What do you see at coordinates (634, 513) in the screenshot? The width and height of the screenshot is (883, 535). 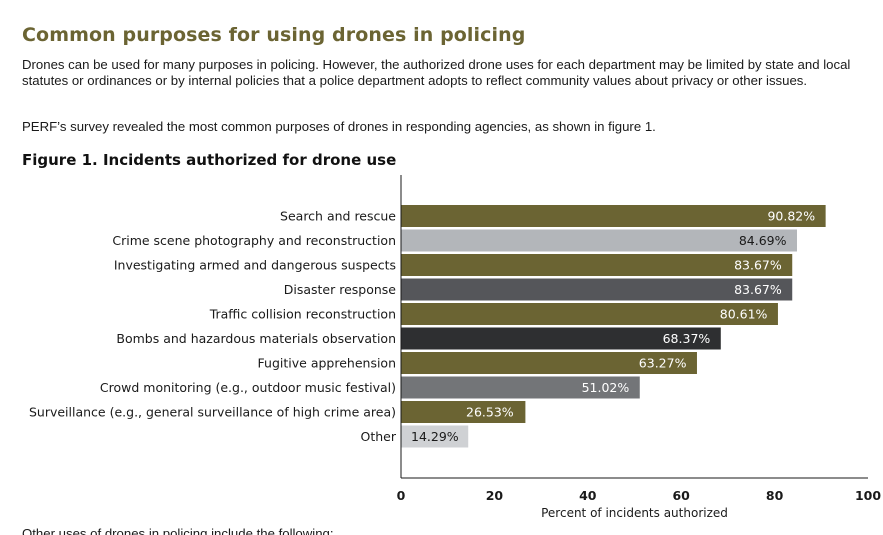 I see `x-axis-title: Percent of incidents authorized` at bounding box center [634, 513].